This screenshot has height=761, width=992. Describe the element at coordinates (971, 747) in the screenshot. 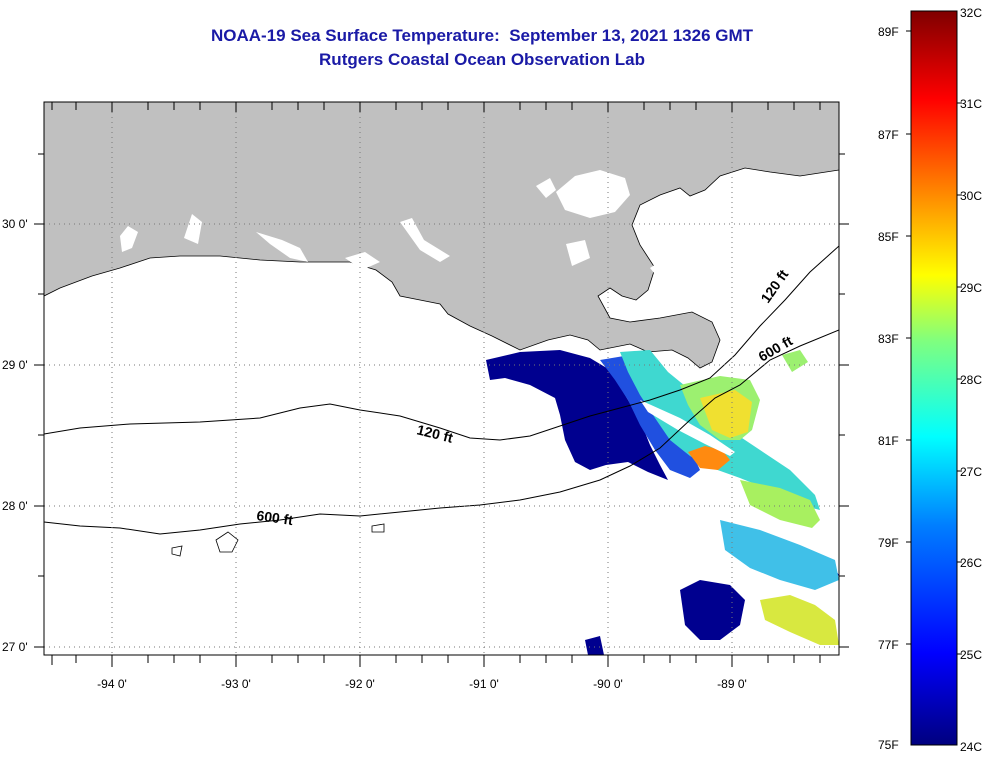

I see `colorbar-label-c: 24C` at that location.